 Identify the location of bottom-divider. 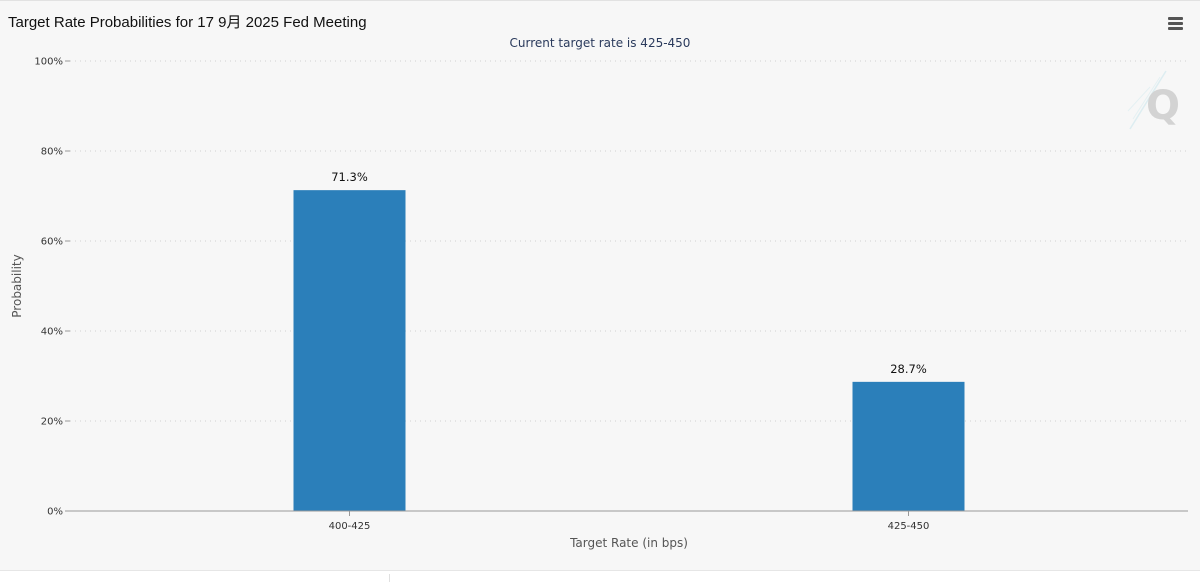
(389, 578).